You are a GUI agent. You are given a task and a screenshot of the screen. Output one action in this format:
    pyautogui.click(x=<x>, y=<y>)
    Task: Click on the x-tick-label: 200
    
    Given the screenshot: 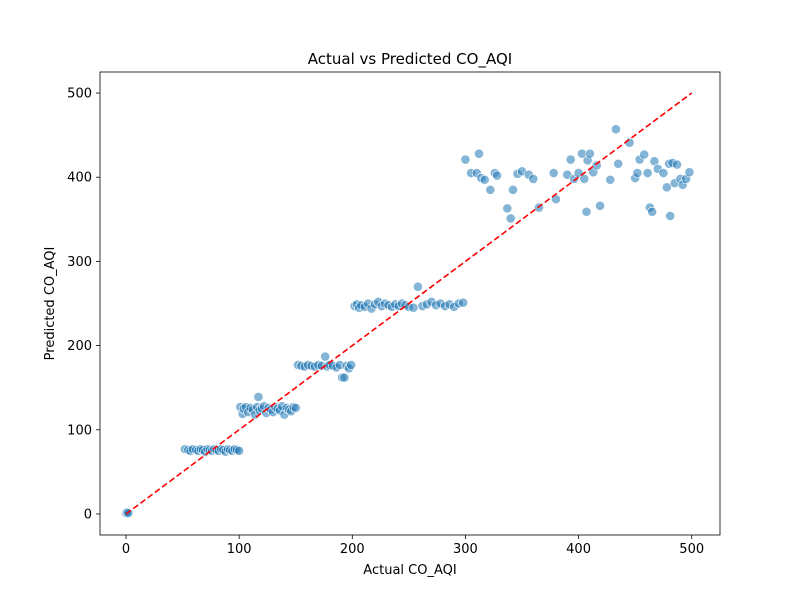 What is the action you would take?
    pyautogui.click(x=352, y=549)
    